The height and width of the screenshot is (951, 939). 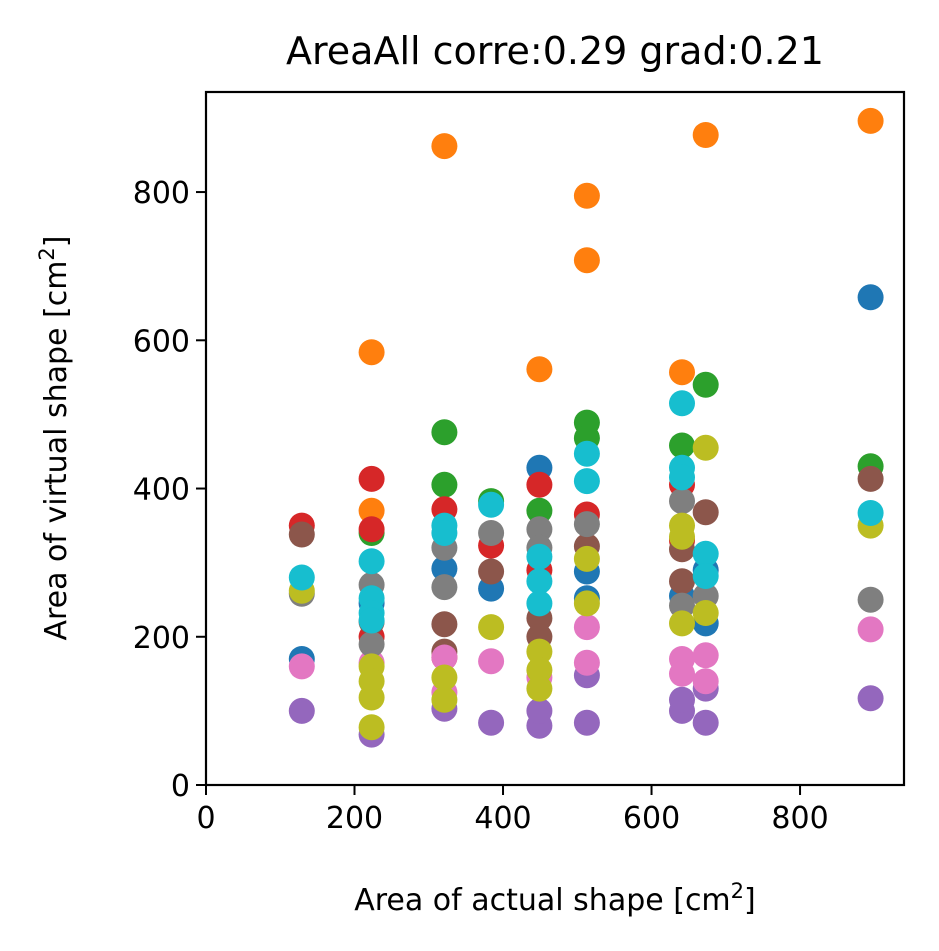 I want to click on x-axis-ticks: 0 200 400 600 800, so click(x=512, y=810).